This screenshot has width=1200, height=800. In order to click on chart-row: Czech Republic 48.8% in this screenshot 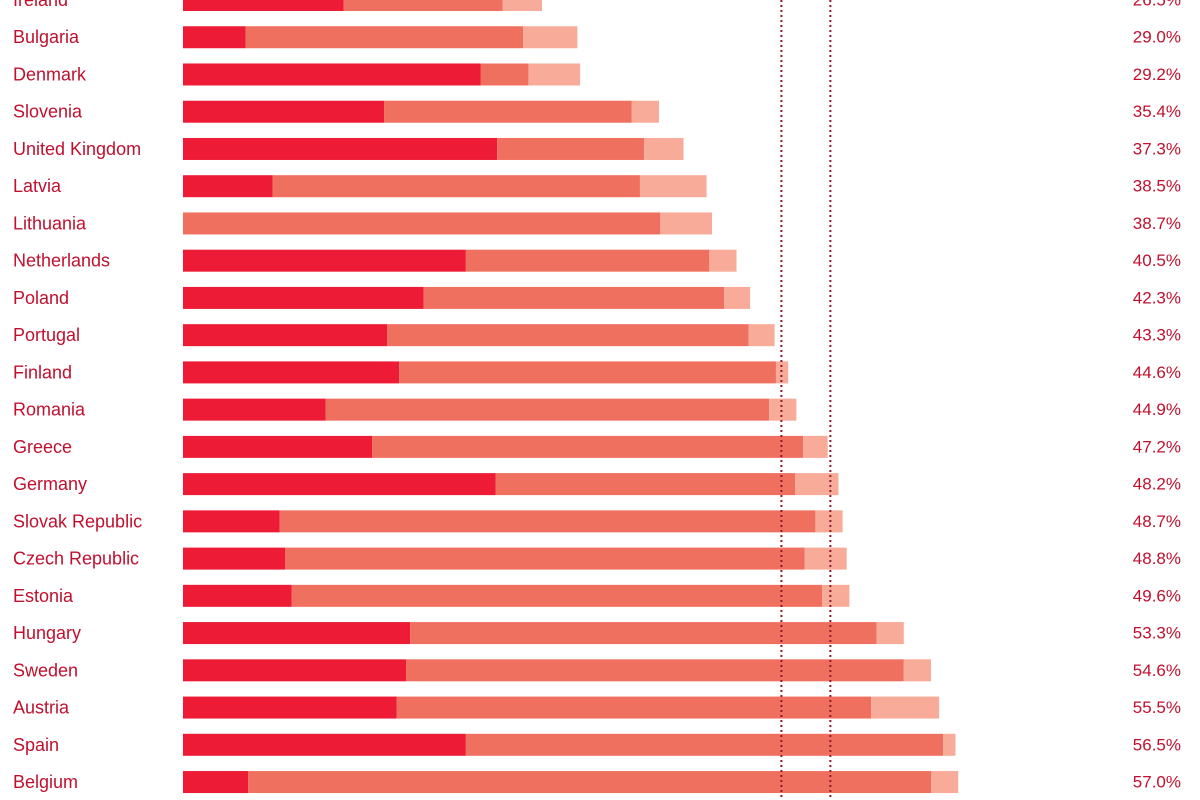, I will do `click(597, 558)`.